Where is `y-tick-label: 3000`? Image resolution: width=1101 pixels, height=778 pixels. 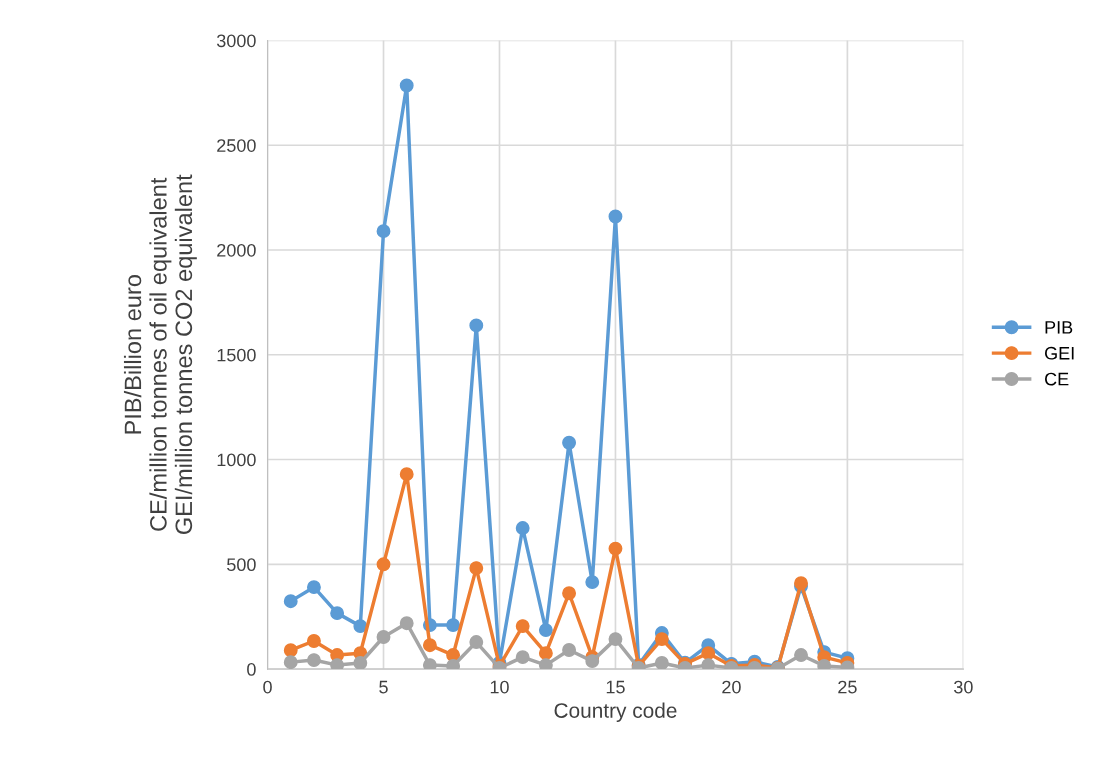 y-tick-label: 3000 is located at coordinates (236, 41).